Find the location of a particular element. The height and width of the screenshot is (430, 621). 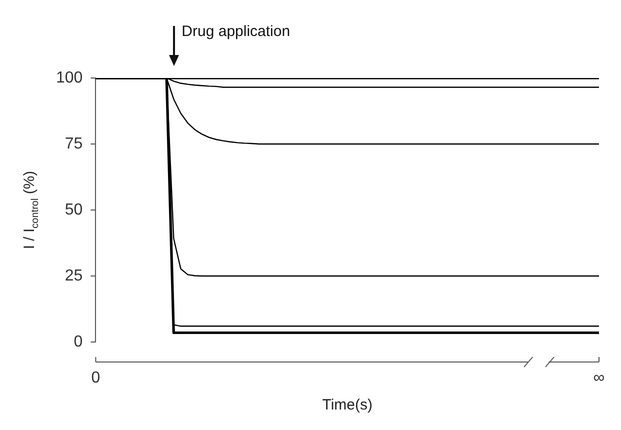

x-axis-title: Time(s) is located at coordinates (347, 405).